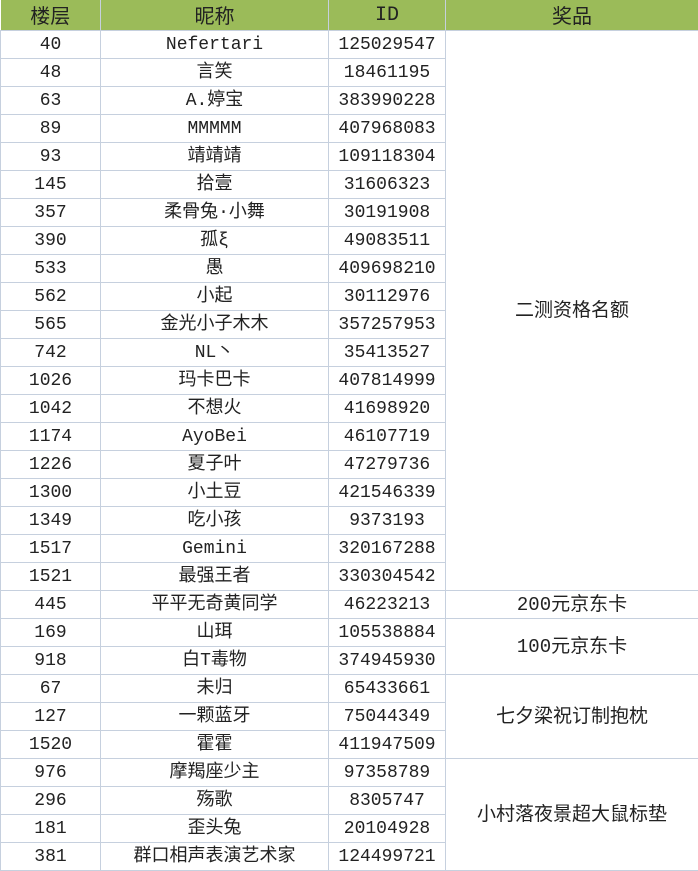  Describe the element at coordinates (387, 129) in the screenshot. I see `id-cell: 407968083` at that location.